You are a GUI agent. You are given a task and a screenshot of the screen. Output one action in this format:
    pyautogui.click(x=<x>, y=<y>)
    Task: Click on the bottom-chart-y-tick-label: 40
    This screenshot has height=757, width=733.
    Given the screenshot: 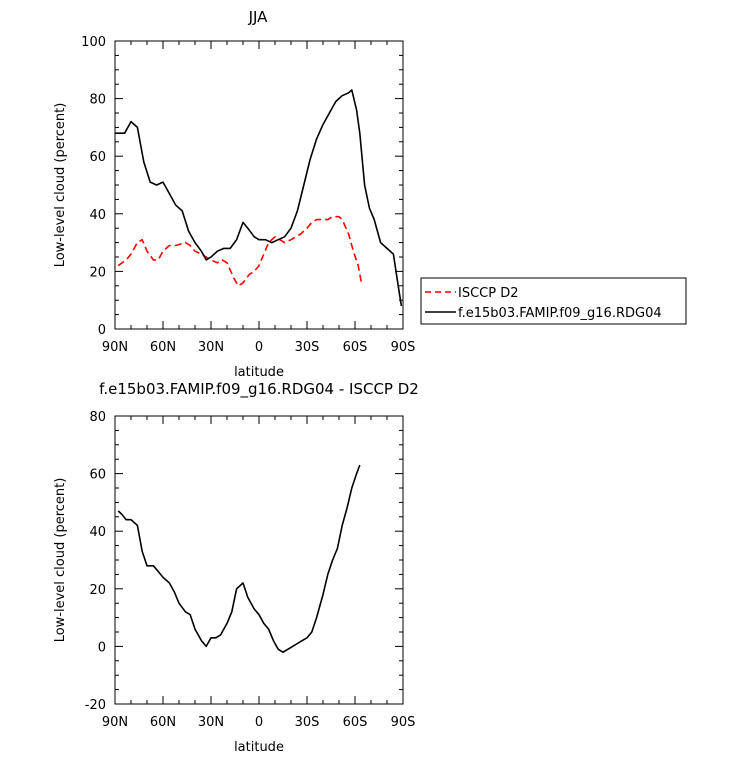 What is the action you would take?
    pyautogui.click(x=97, y=532)
    